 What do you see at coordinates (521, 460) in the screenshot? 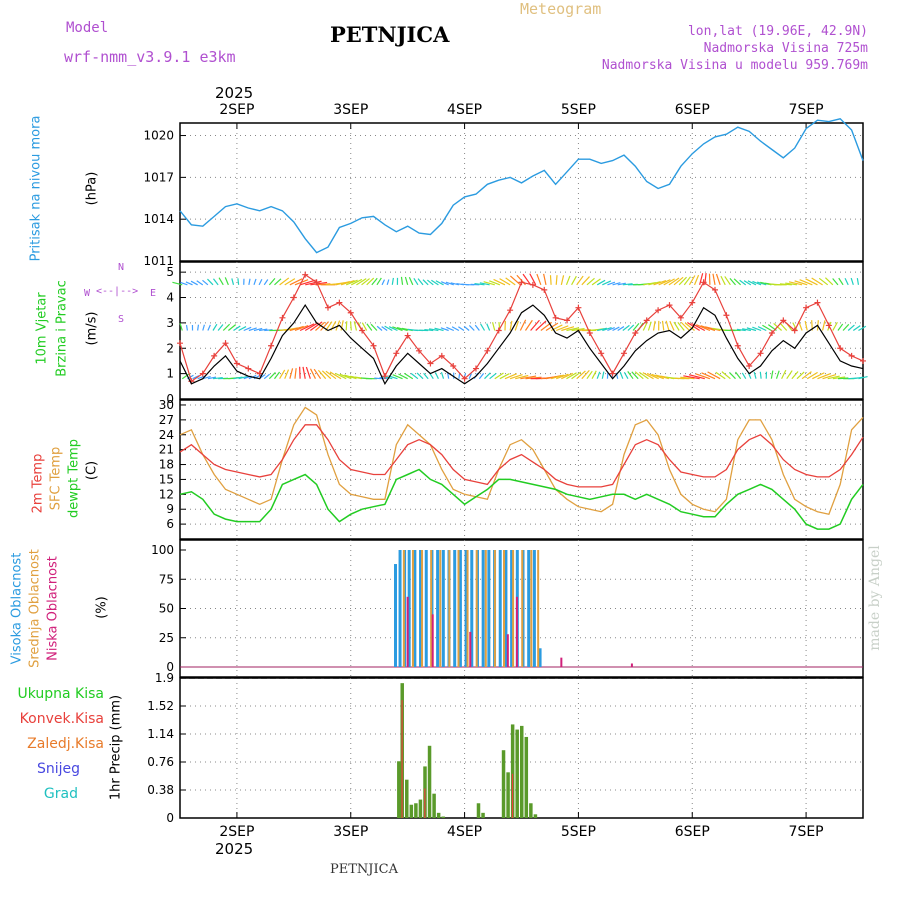
I see `sfc-temp-line` at bounding box center [521, 460].